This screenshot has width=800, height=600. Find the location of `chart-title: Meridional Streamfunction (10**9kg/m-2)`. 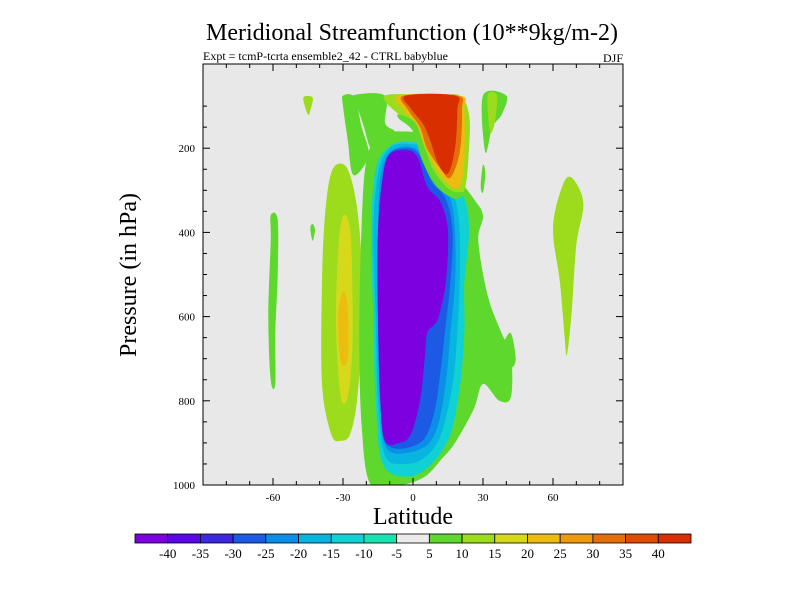

chart-title: Meridional Streamfunction (10**9kg/m-2) is located at coordinates (412, 33).